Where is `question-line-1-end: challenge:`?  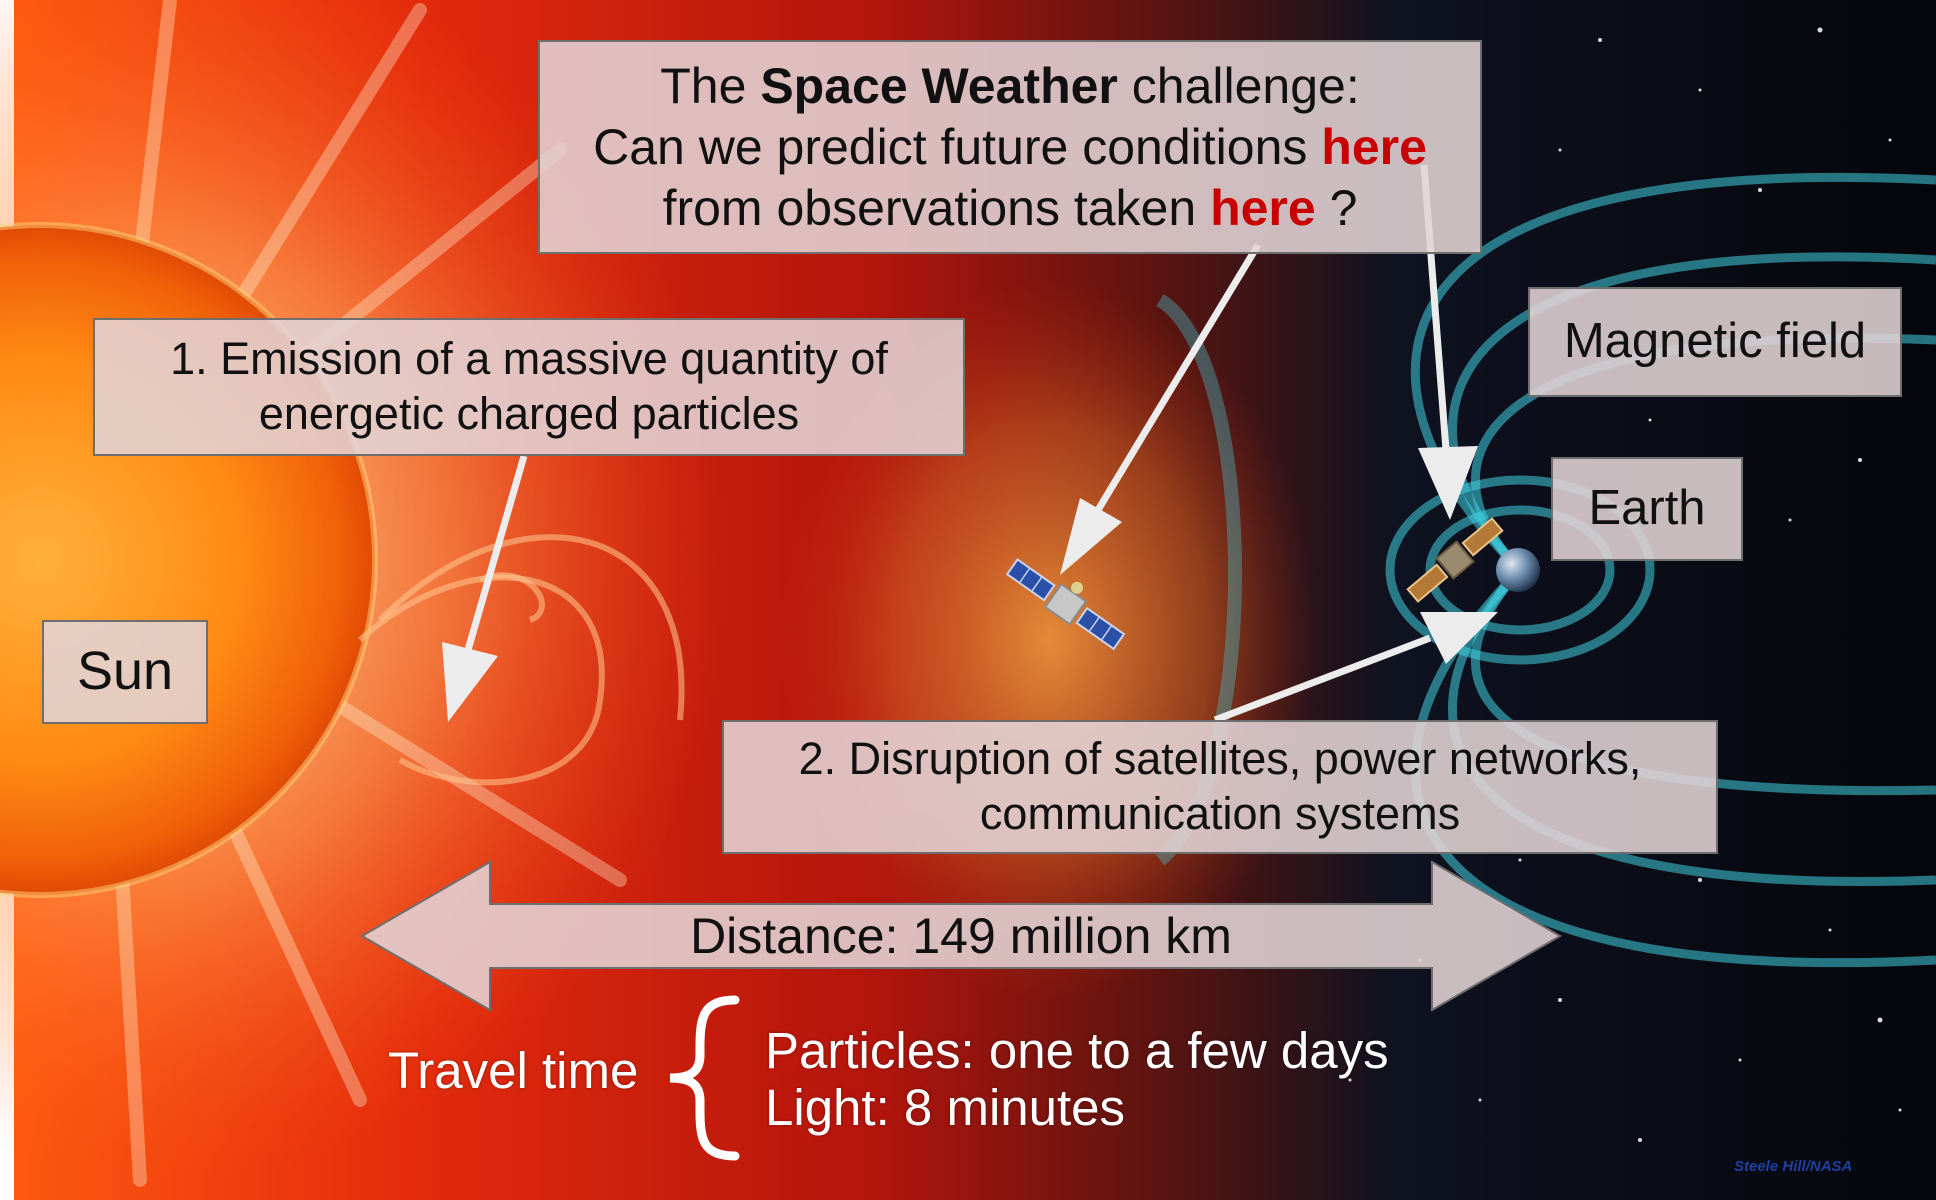 question-line-1-end: challenge: is located at coordinates (1238, 85).